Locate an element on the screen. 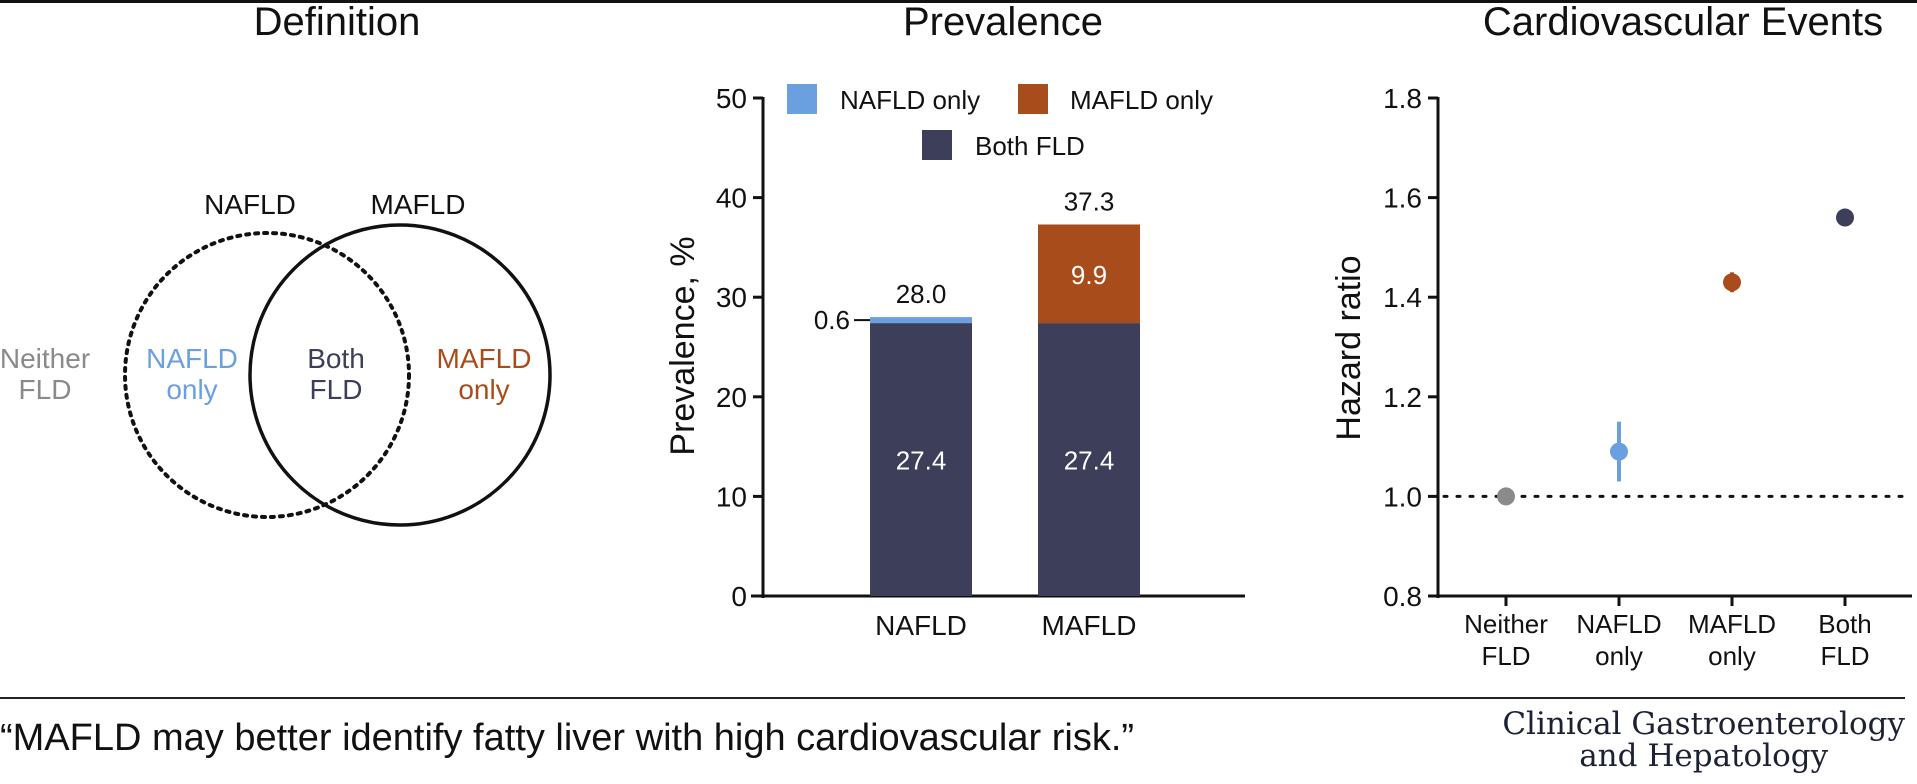 The image size is (1917, 784). prevalence-y-tick-label: 50 is located at coordinates (731, 98).